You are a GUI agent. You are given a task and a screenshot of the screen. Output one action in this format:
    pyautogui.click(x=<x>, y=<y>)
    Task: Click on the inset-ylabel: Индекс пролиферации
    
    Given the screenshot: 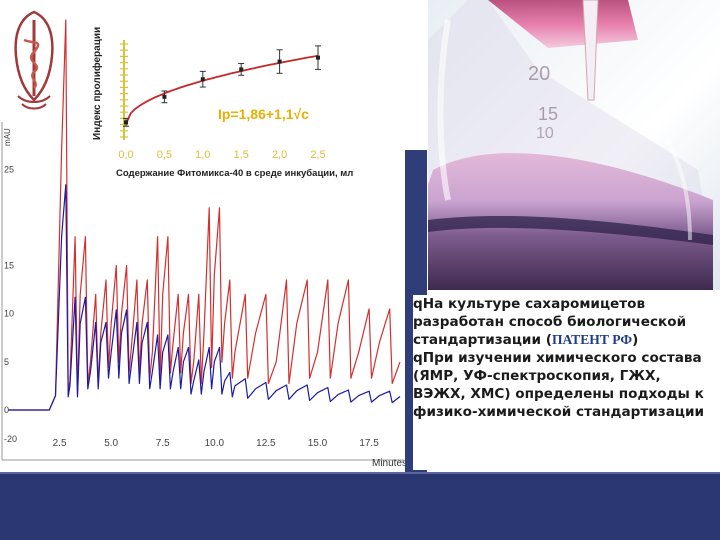 What is the action you would take?
    pyautogui.click(x=97, y=83)
    